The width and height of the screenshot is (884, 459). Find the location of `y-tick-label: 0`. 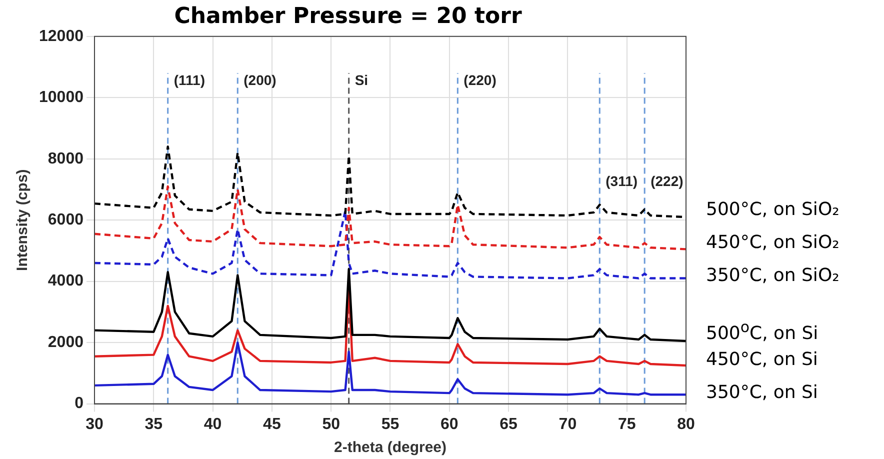

y-tick-label: 0 is located at coordinates (79, 403).